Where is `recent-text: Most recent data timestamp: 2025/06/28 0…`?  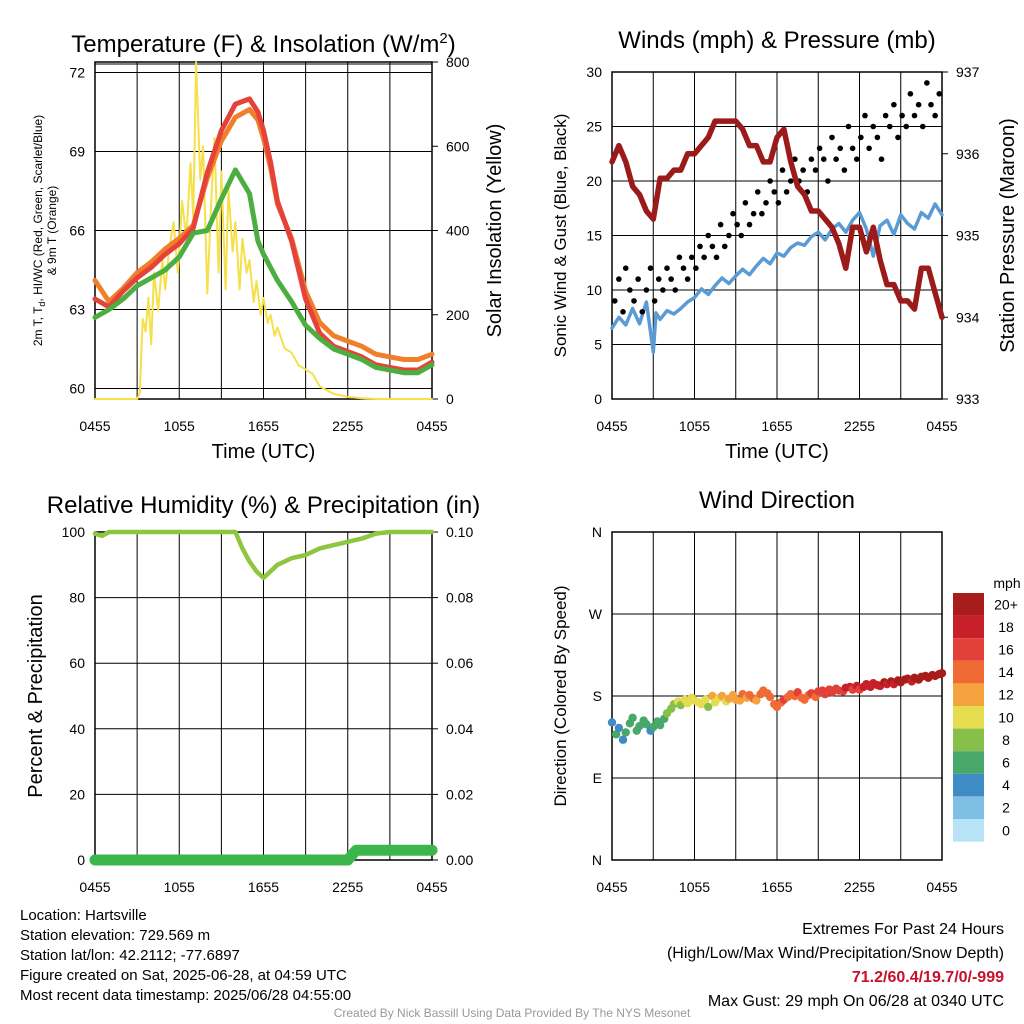 recent-text: Most recent data timestamp: 2025/06/28 0… is located at coordinates (186, 995).